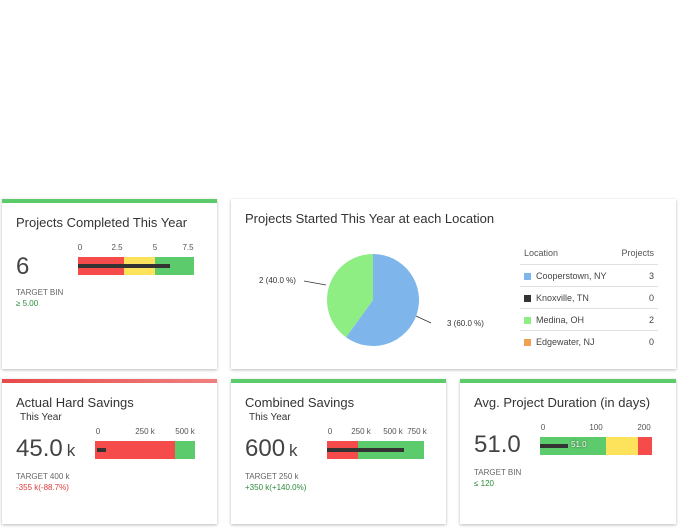 This screenshot has height=528, width=680. Describe the element at coordinates (382, 300) in the screenshot. I see `pie-slice-cooperstown` at that location.